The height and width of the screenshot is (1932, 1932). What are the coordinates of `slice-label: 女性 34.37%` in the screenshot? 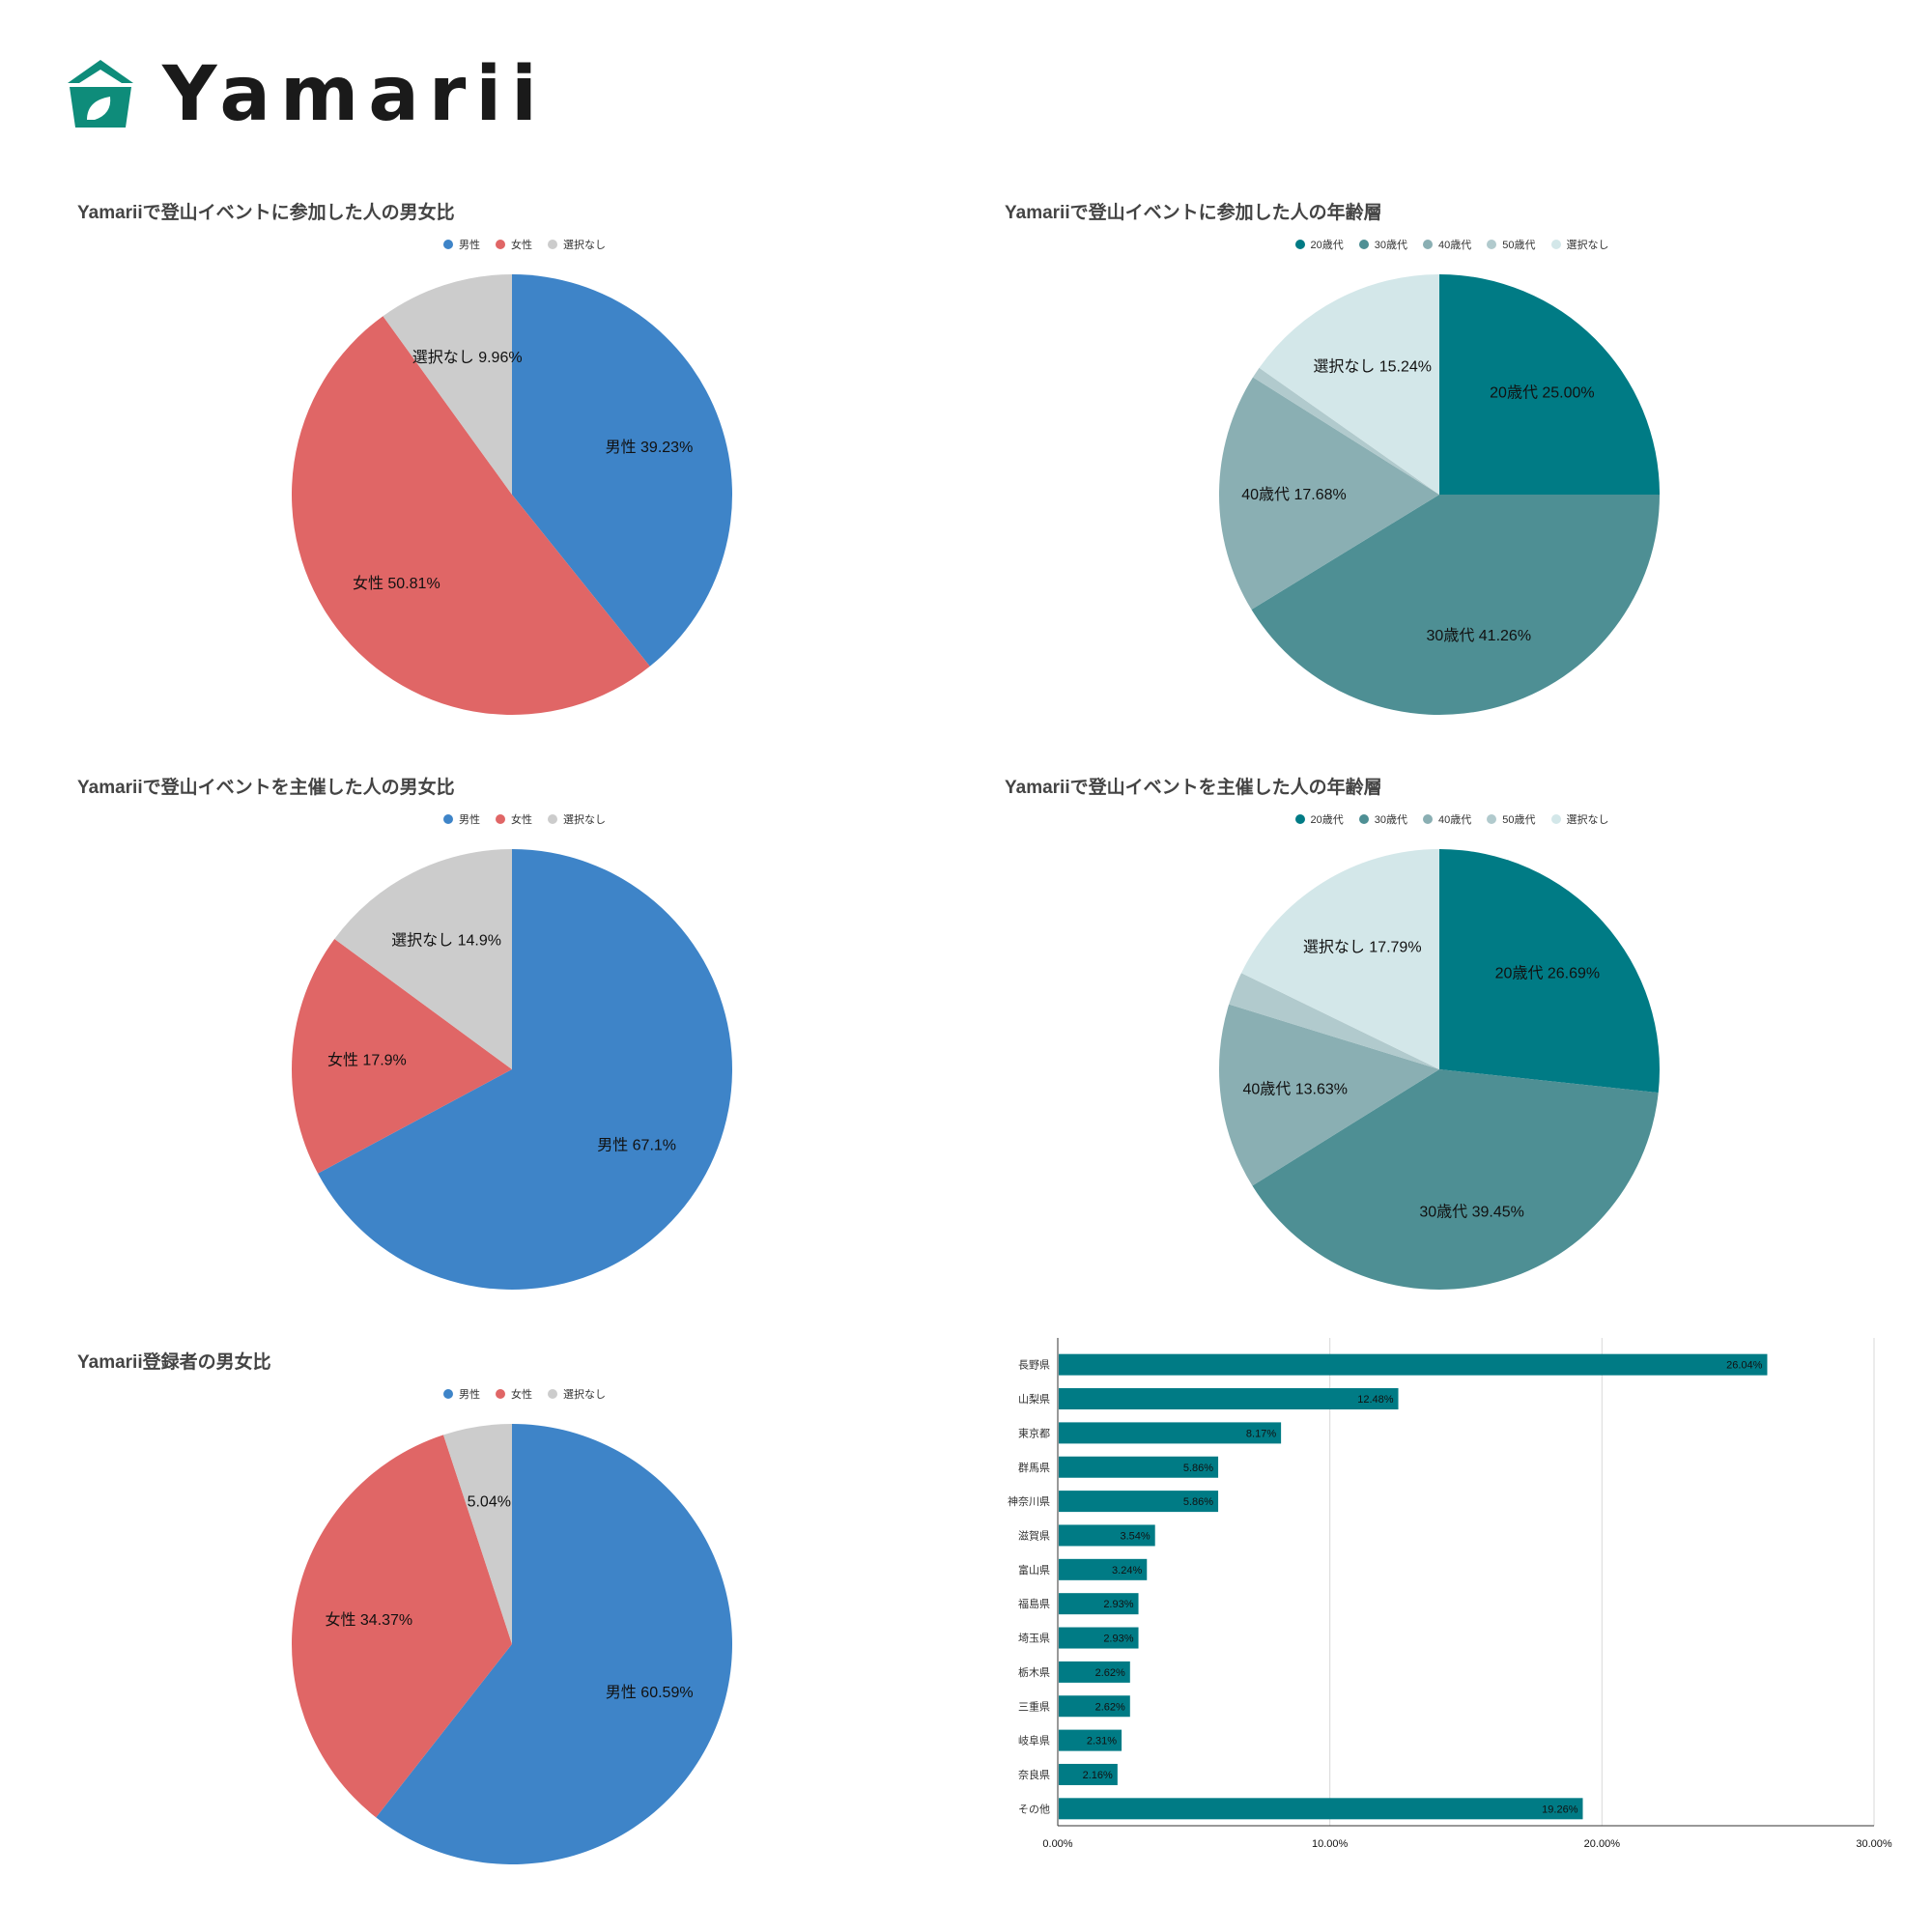 It's located at (368, 1619).